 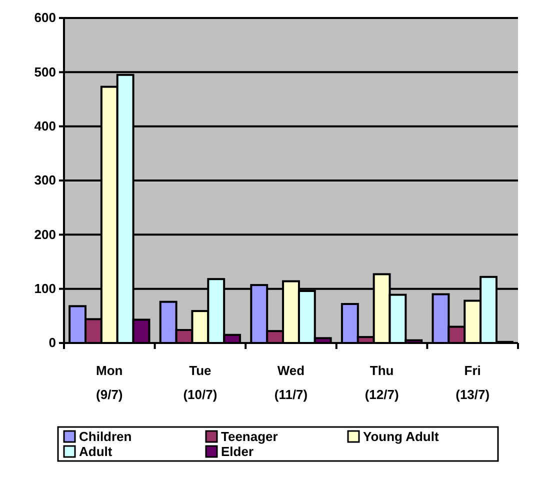 I want to click on y-tick-label: 400, so click(x=45, y=126).